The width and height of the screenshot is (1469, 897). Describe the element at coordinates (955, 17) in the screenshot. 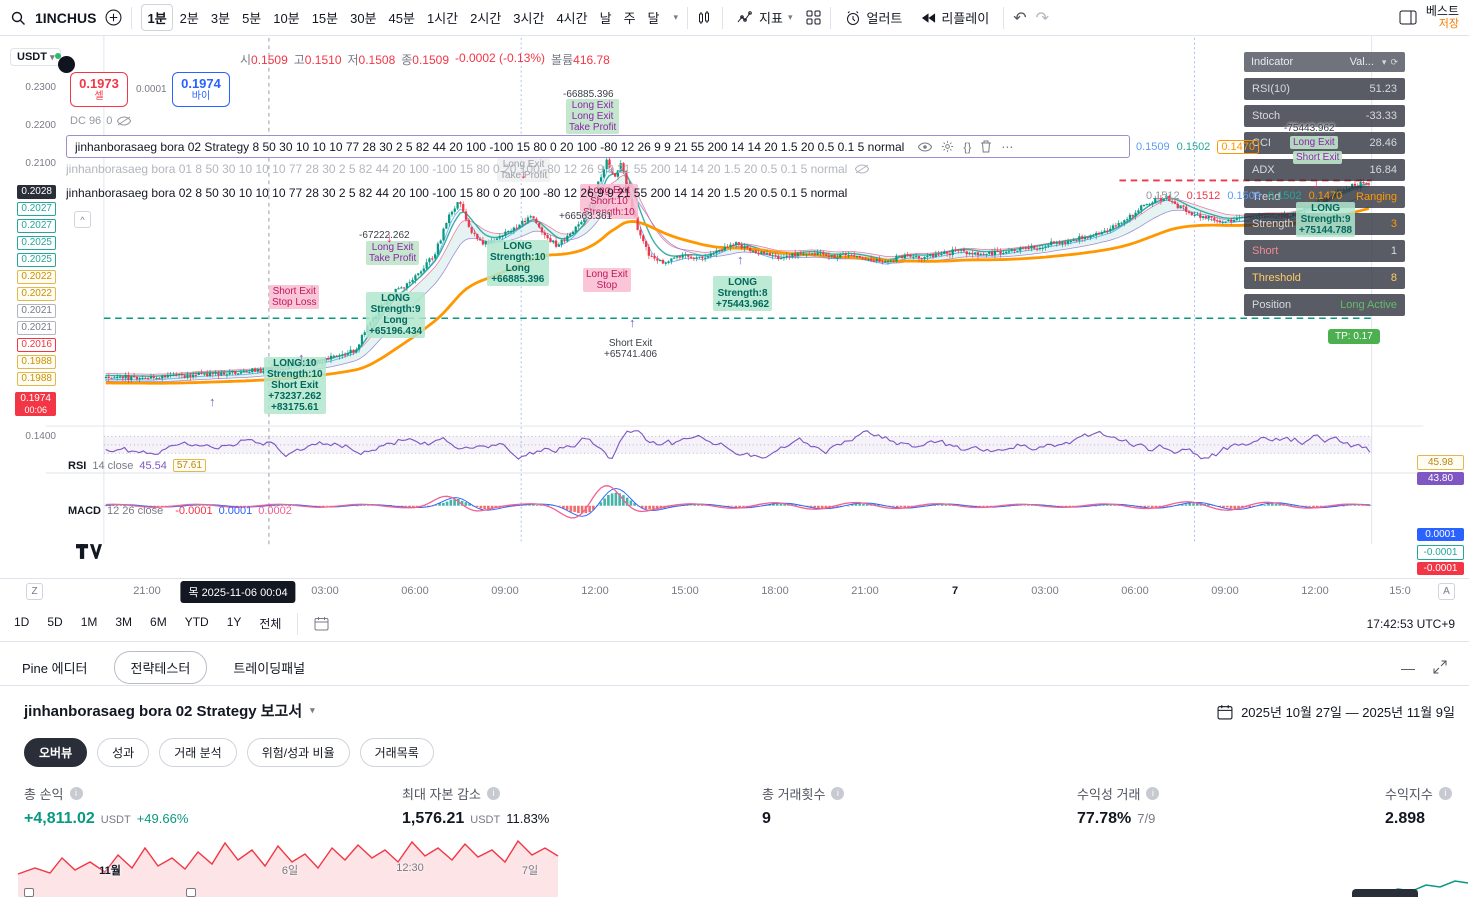

I see `replay-button: 리플레이` at that location.